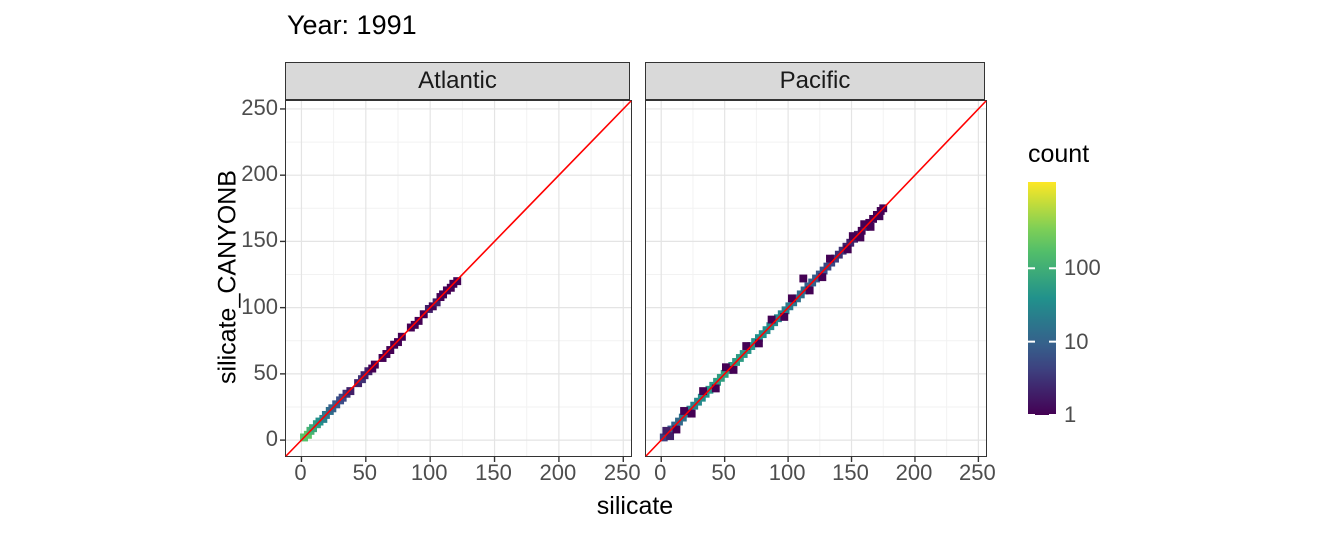  I want to click on x-axis-tick-labels-atlantic: 0 50 100 150 200 250, so click(462, 472).